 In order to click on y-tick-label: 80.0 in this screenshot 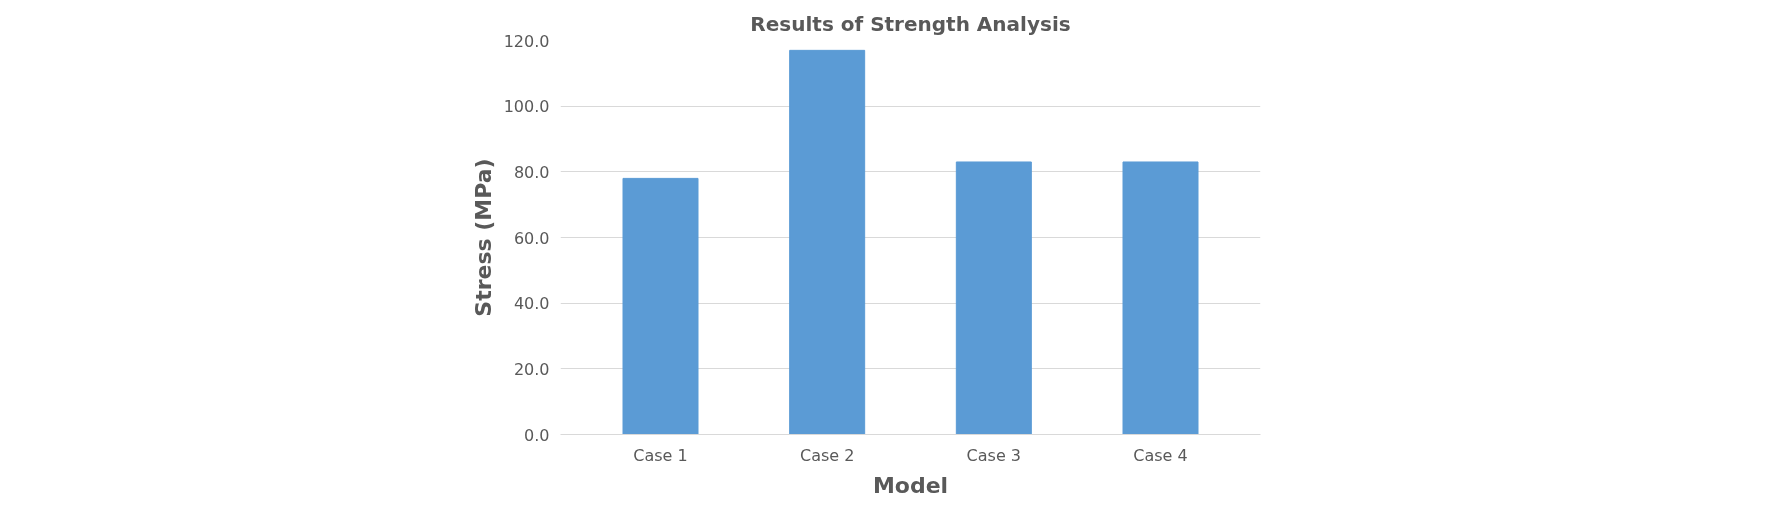, I will do `click(531, 172)`.